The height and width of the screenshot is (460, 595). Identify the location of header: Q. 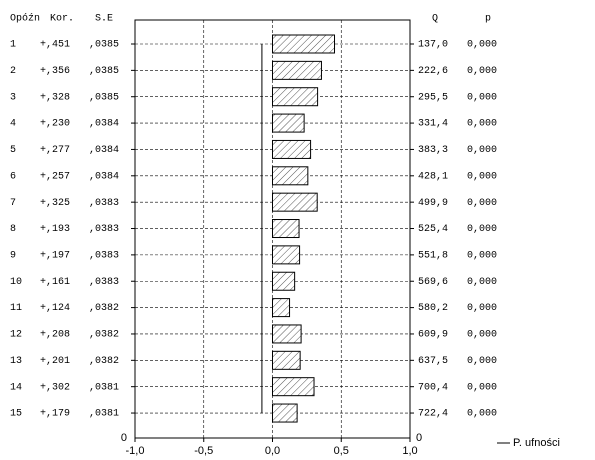
(435, 19).